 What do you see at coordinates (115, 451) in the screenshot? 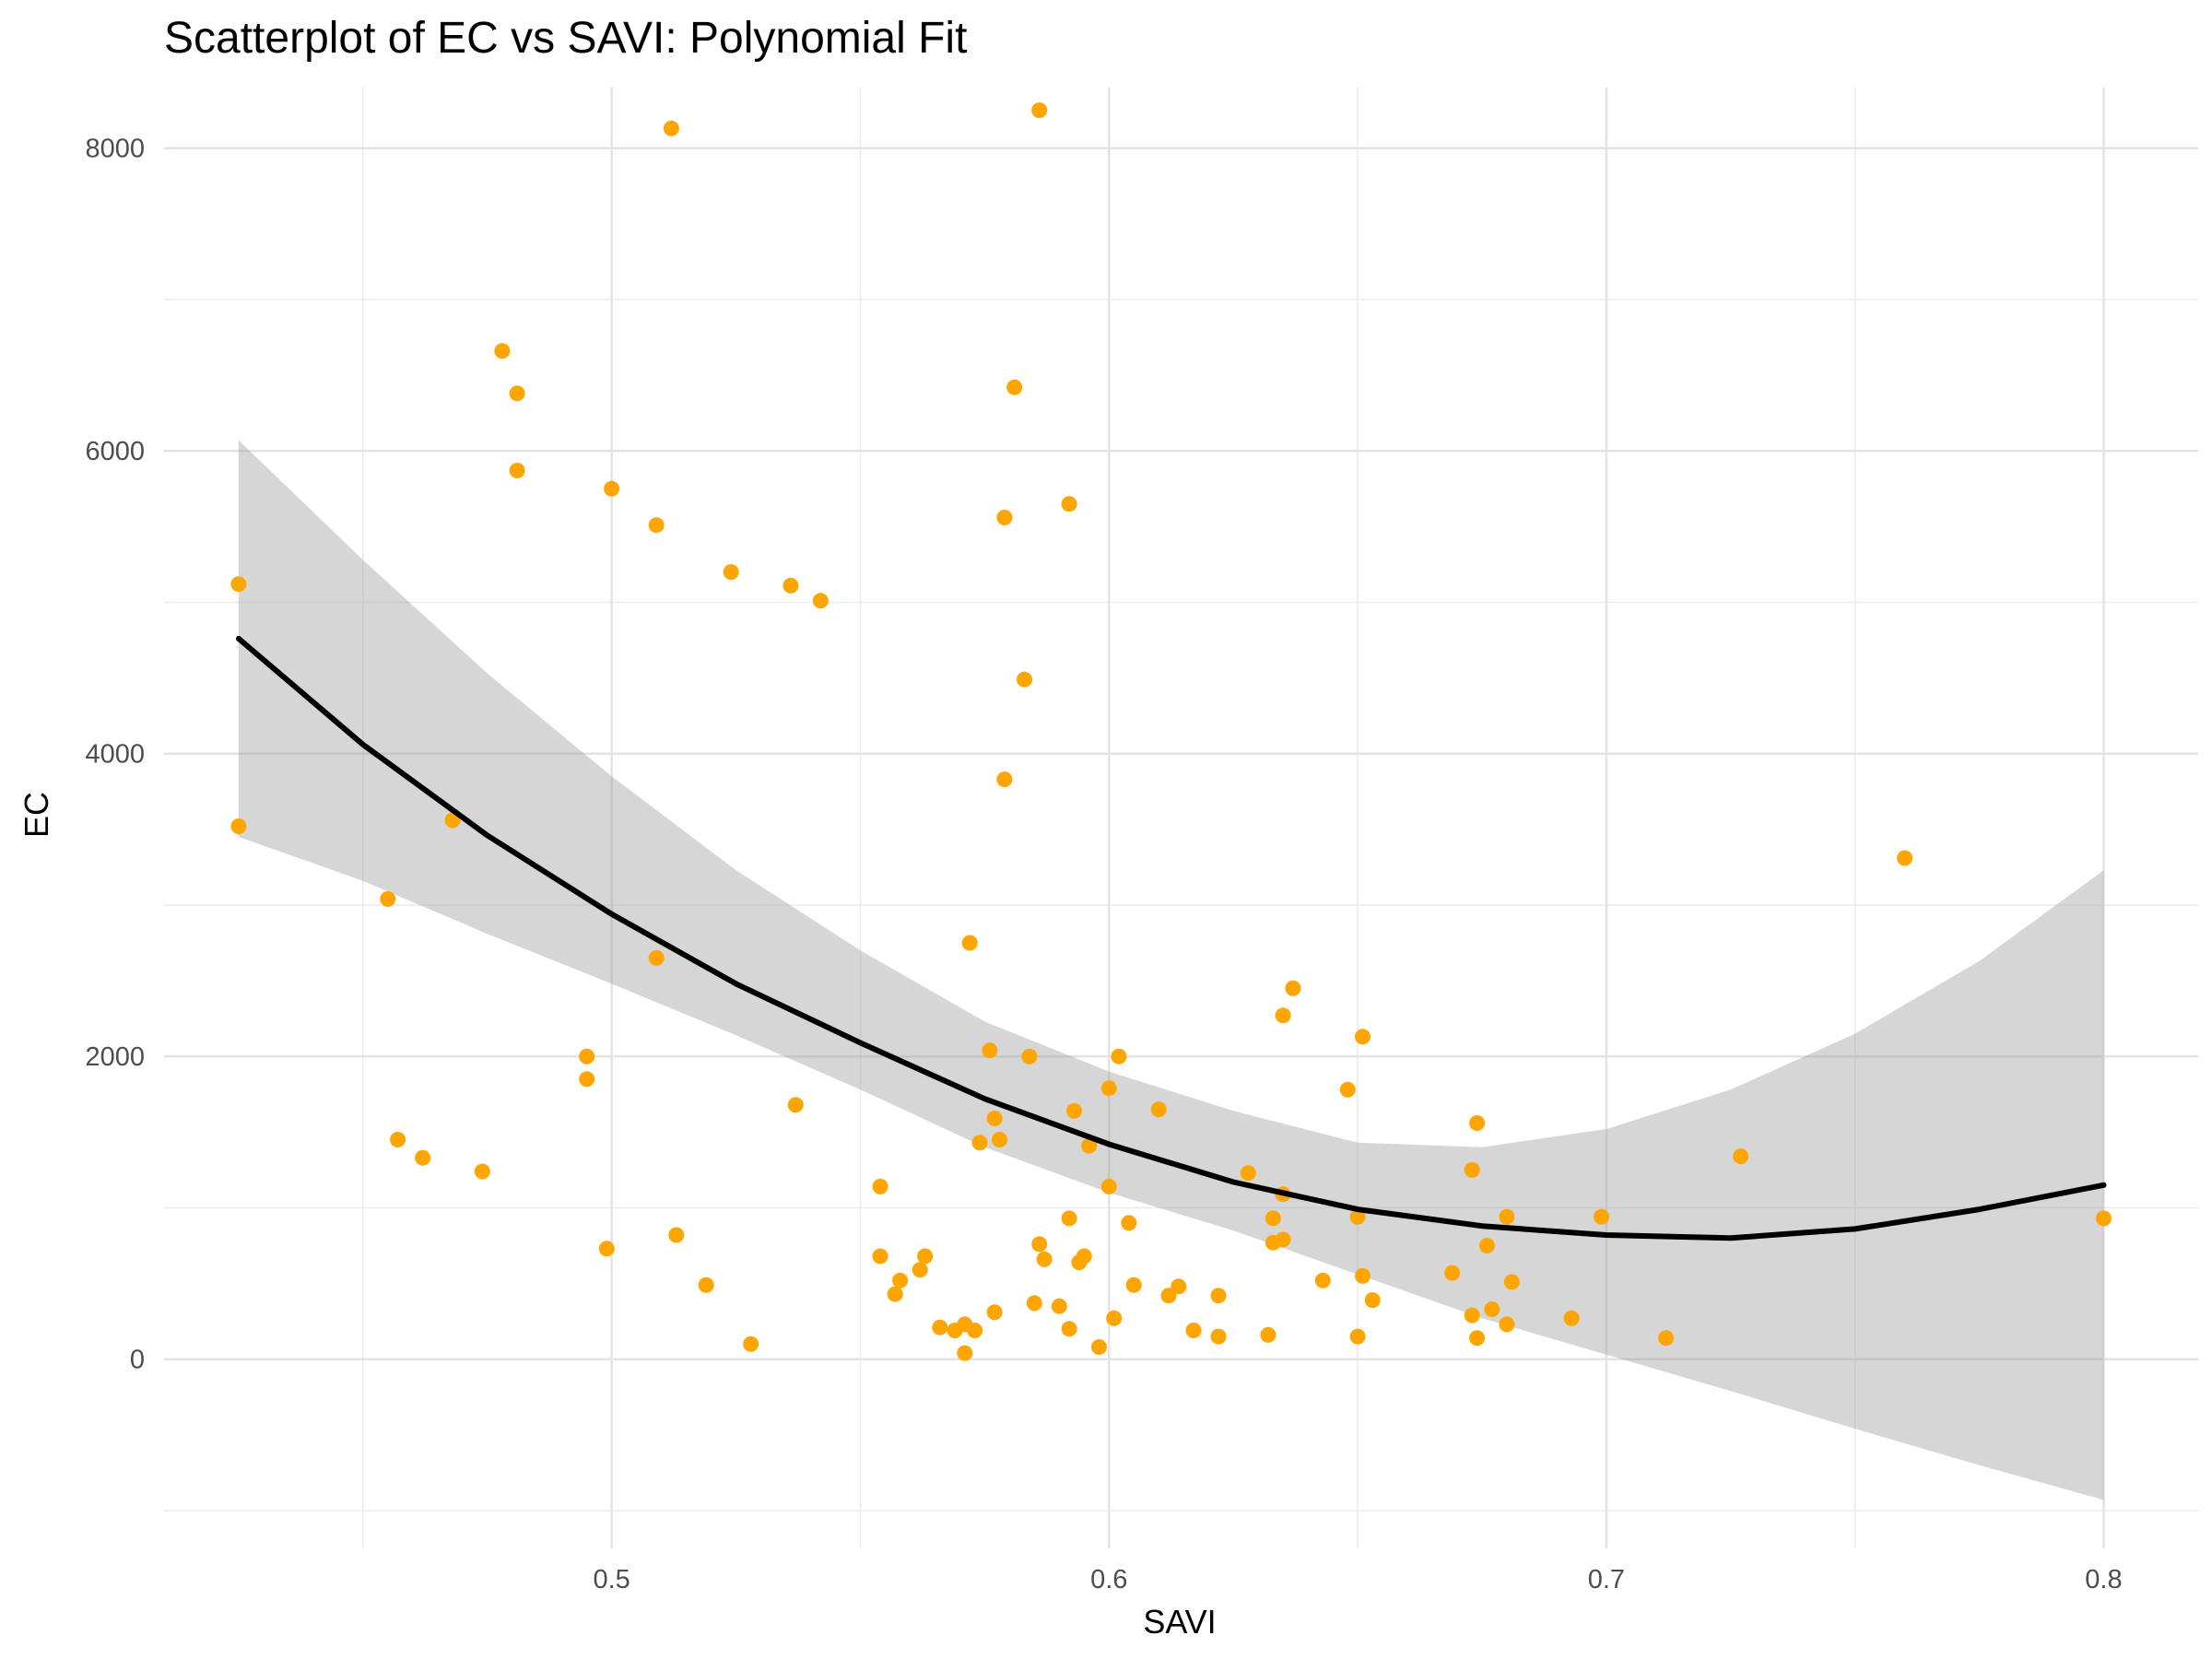
I see `y-tick-label: 6000` at bounding box center [115, 451].